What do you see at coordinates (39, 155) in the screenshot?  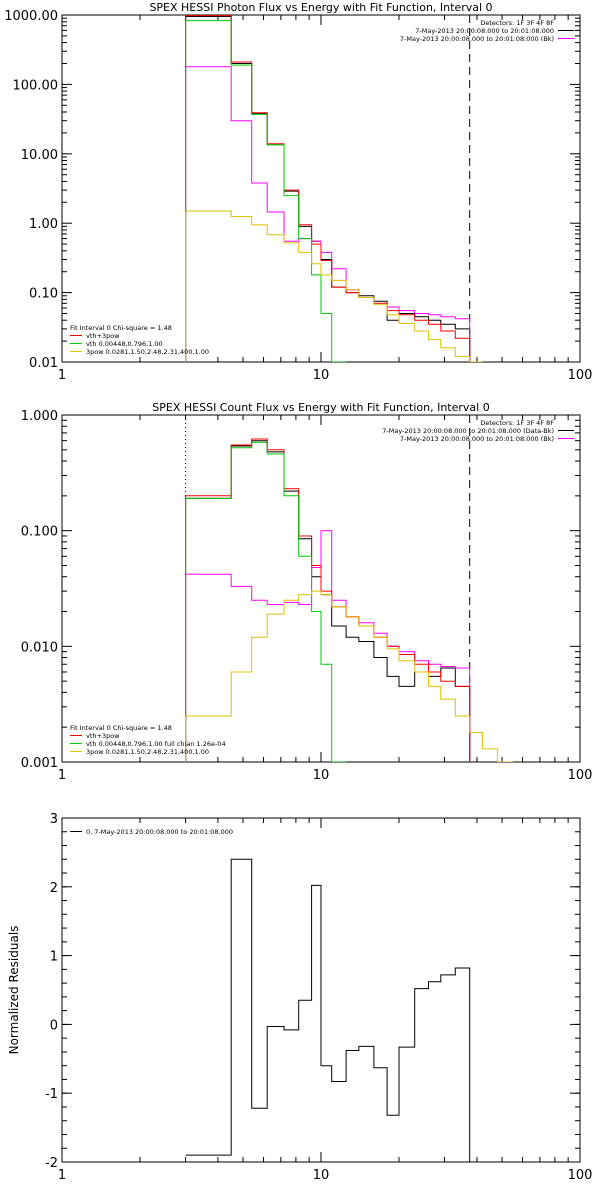 I see `y-tick-label: 10.00` at bounding box center [39, 155].